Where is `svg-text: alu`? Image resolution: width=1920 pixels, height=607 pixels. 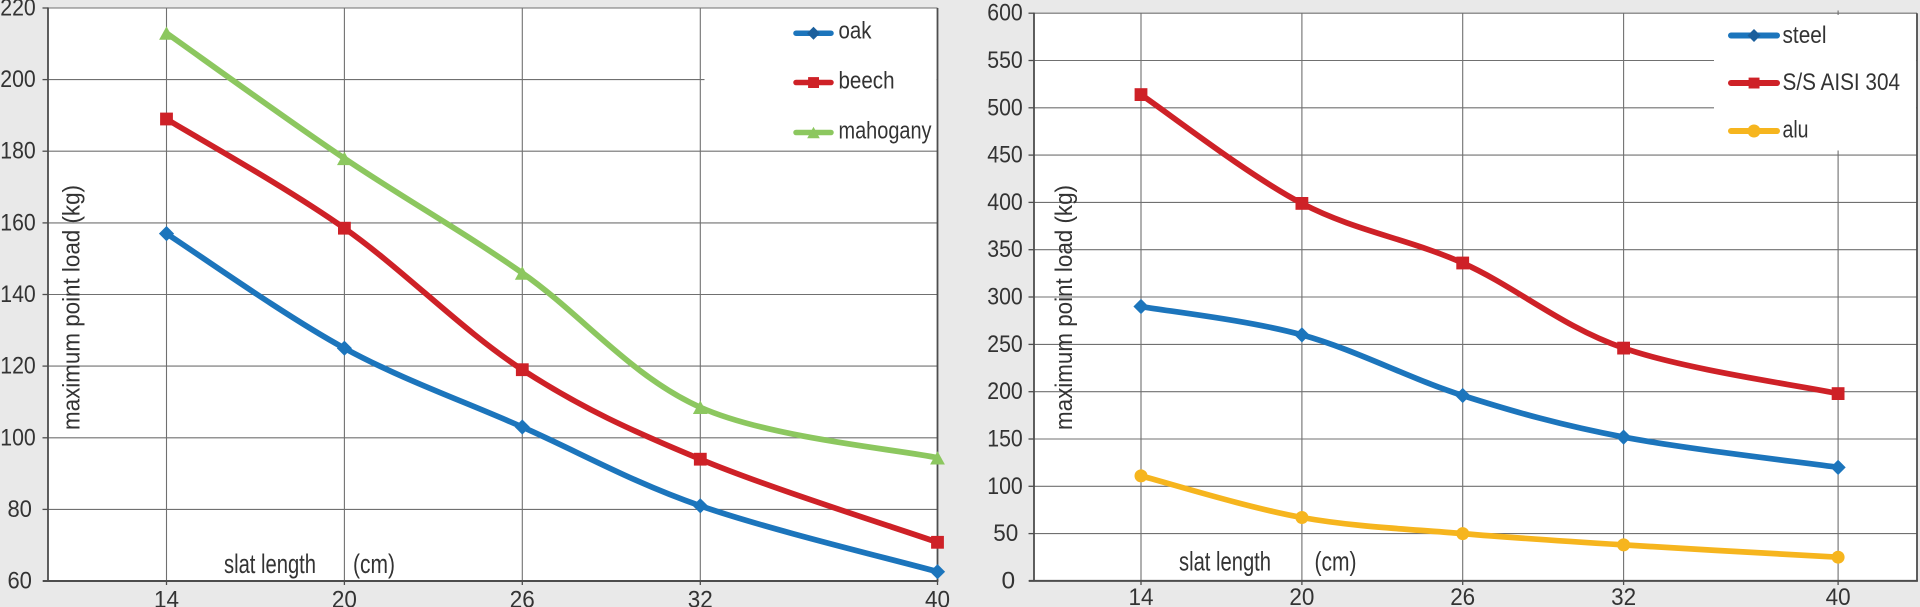 svg-text: alu is located at coordinates (1796, 130).